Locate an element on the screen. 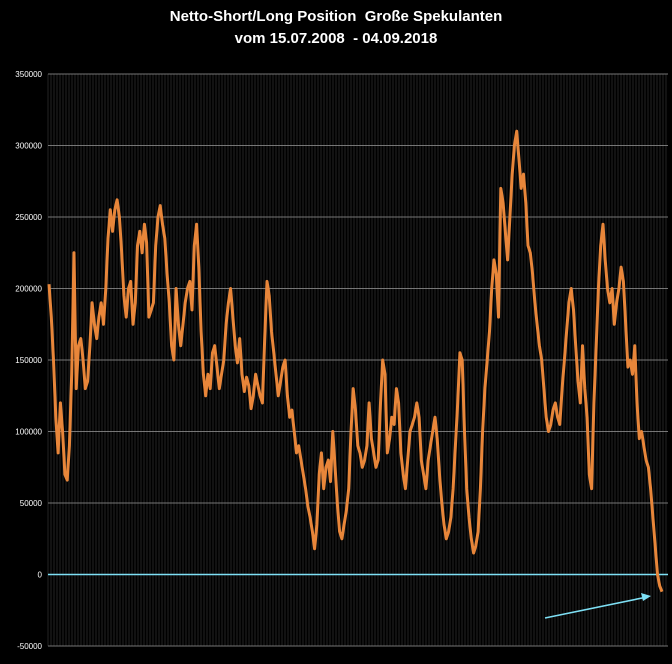  y-tick-label: 150000 is located at coordinates (28, 360).